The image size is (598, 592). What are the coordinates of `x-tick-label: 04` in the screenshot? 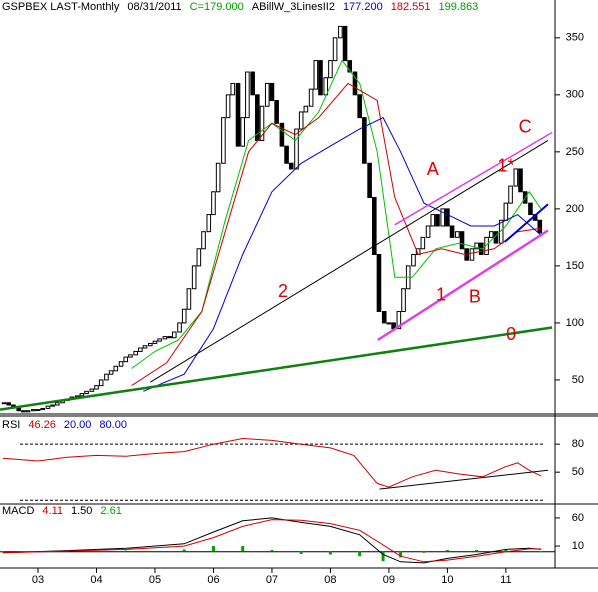 It's located at (96, 580).